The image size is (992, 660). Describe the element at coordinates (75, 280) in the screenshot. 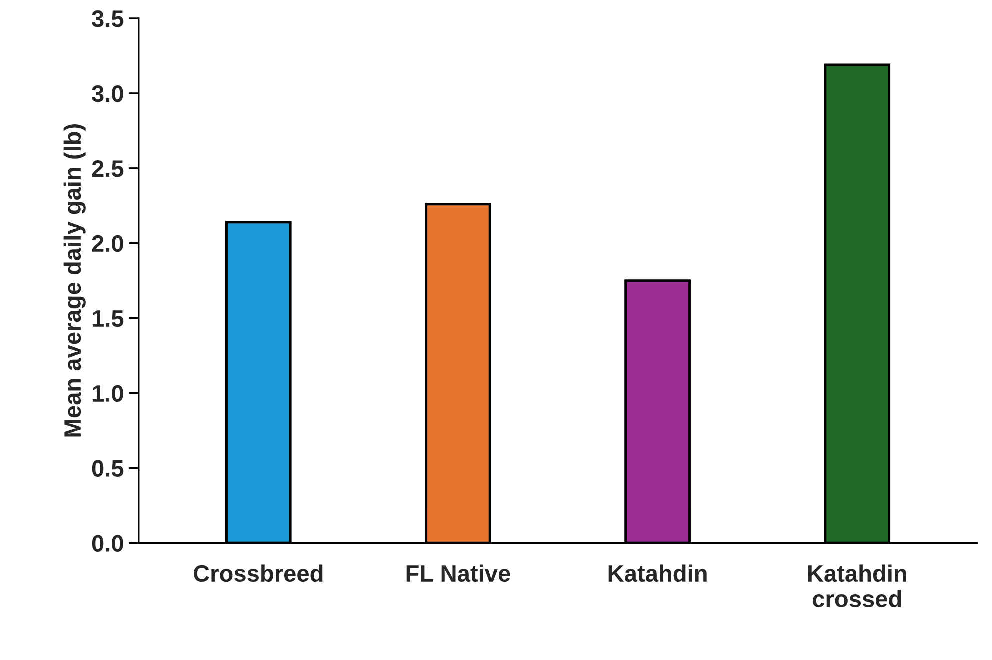

I see `y-axis-title: Mean average daily gain (lb)` at that location.